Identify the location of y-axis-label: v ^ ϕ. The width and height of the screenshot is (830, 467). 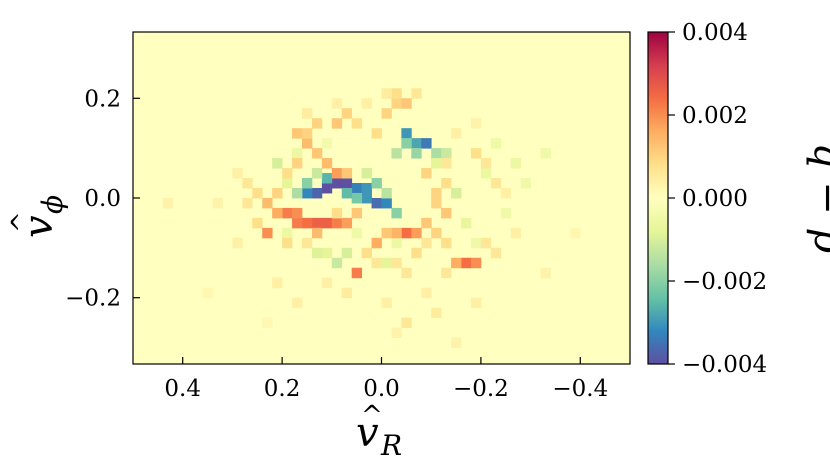
(38, 216).